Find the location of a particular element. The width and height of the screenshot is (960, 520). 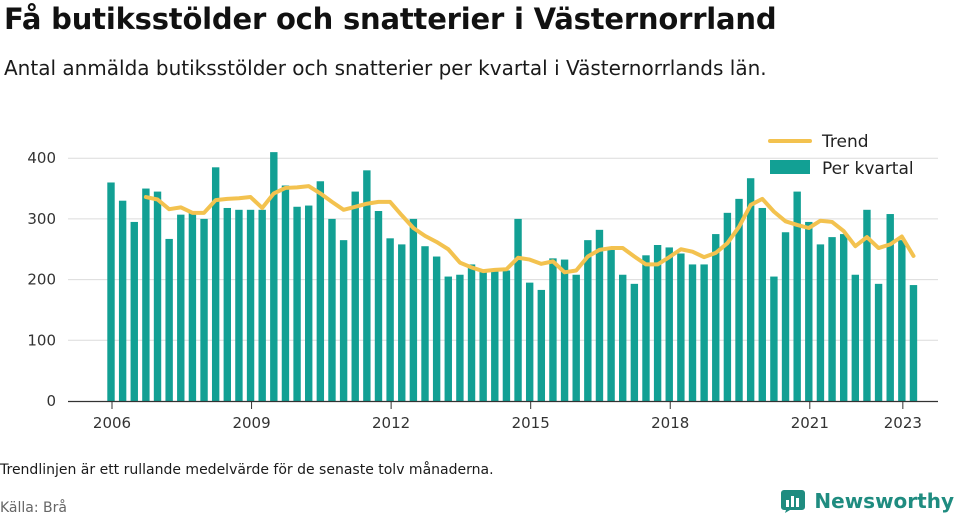

legend-bar-swatch is located at coordinates (790, 167).